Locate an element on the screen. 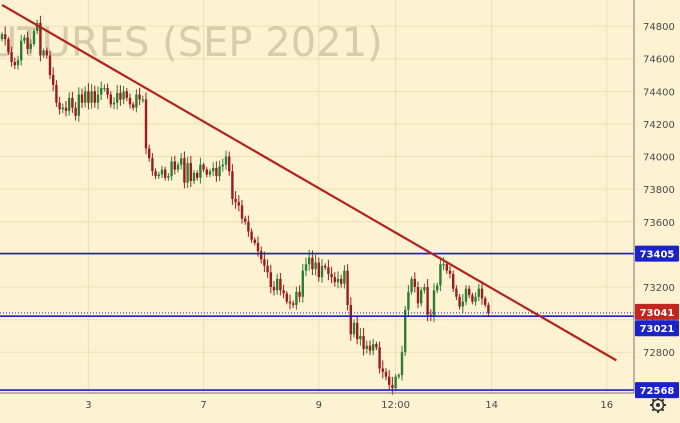 The width and height of the screenshot is (680, 423). y-tick-label: 72800 is located at coordinates (659, 353).